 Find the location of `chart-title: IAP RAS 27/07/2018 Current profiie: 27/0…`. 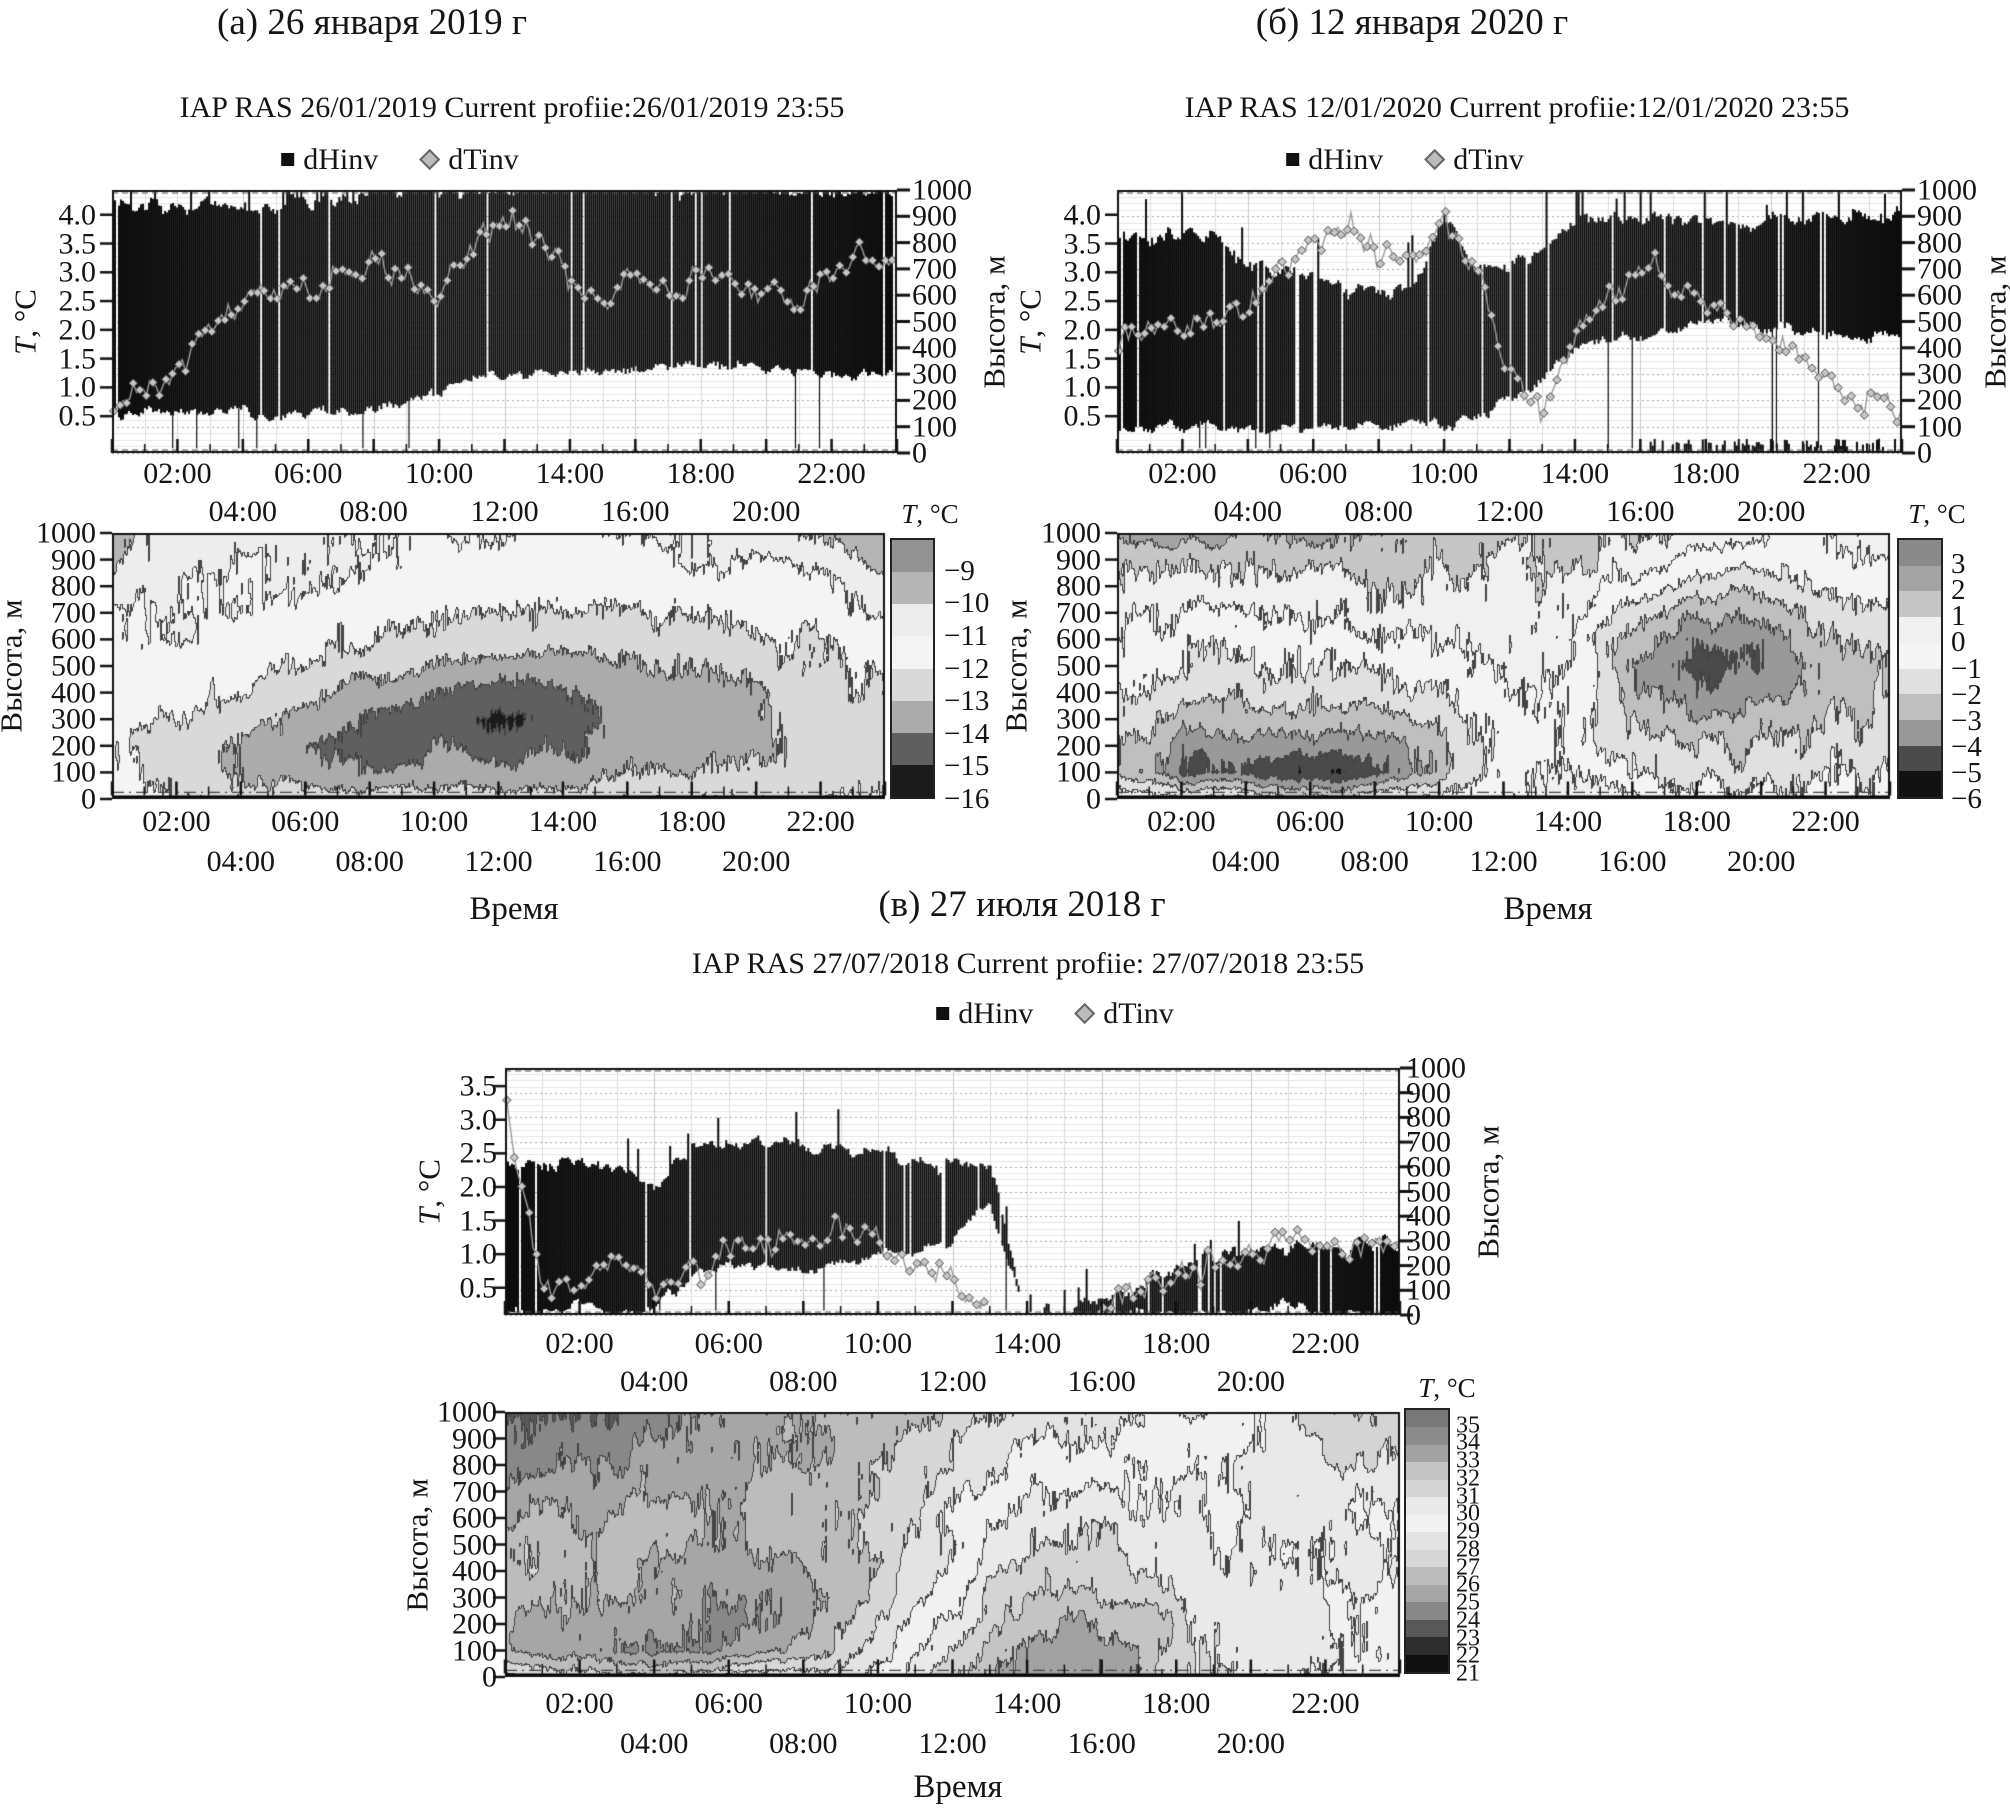

chart-title: IAP RAS 27/07/2018 Current profiie: 27/0… is located at coordinates (1028, 963).